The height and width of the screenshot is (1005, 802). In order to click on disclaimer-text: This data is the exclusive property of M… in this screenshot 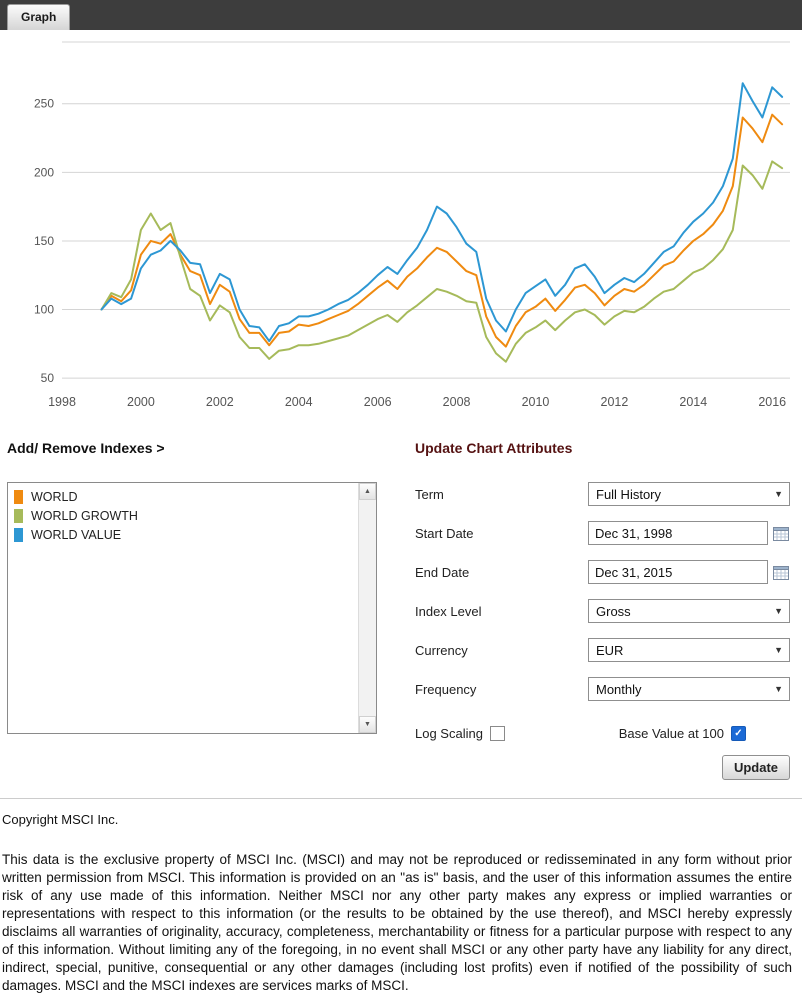, I will do `click(397, 922)`.